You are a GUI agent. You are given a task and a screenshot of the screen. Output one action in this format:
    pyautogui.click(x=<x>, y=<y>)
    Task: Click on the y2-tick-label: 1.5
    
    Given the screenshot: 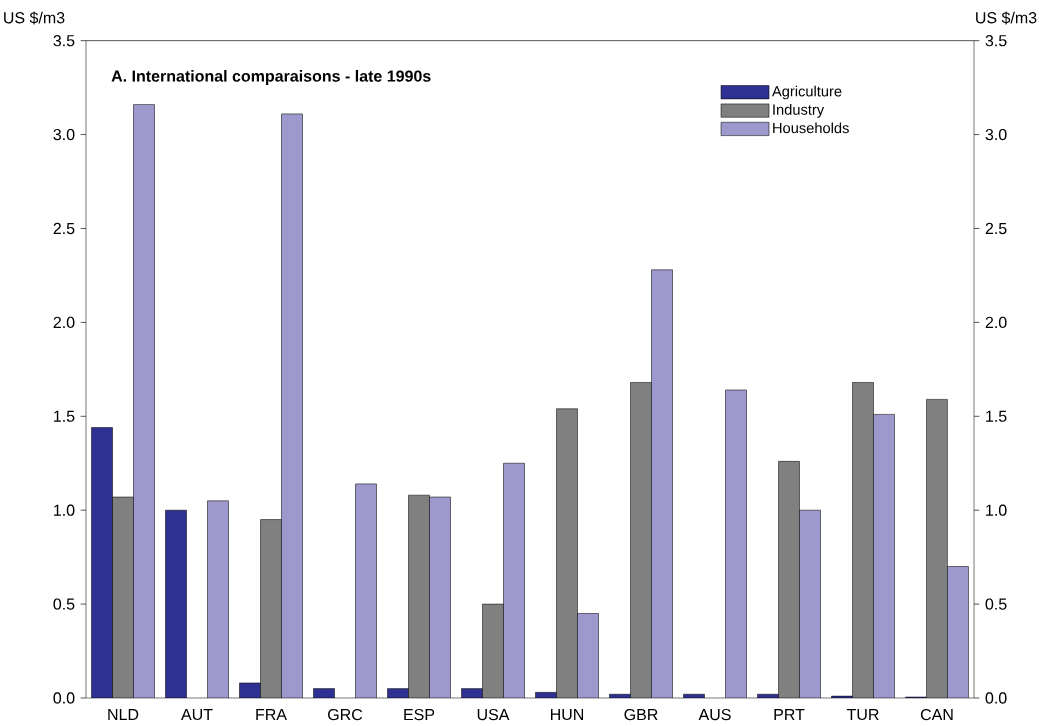 What is the action you would take?
    pyautogui.click(x=996, y=416)
    